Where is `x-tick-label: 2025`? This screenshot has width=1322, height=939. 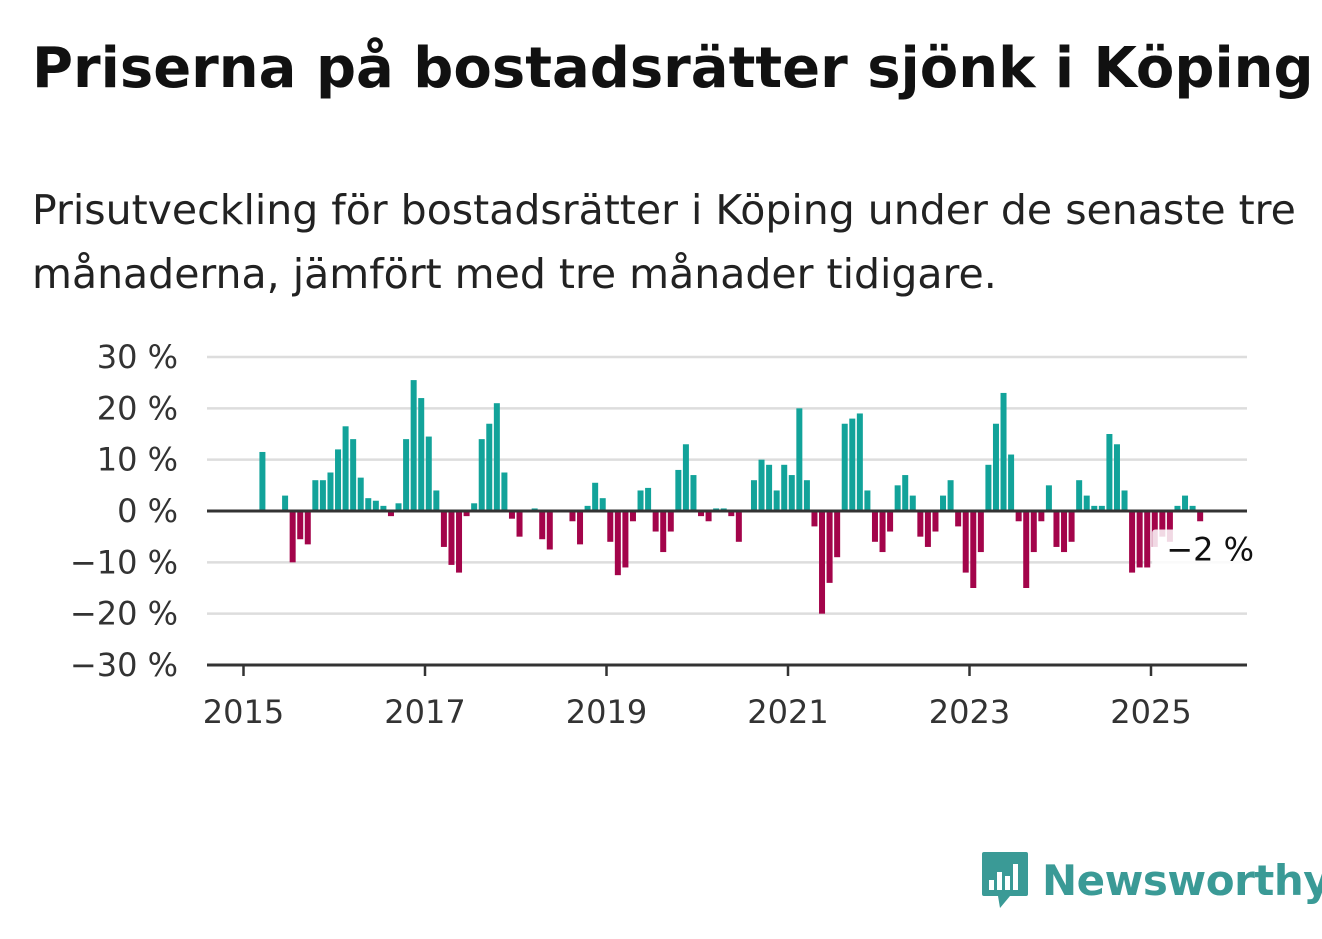 x-tick-label: 2025 is located at coordinates (1150, 712).